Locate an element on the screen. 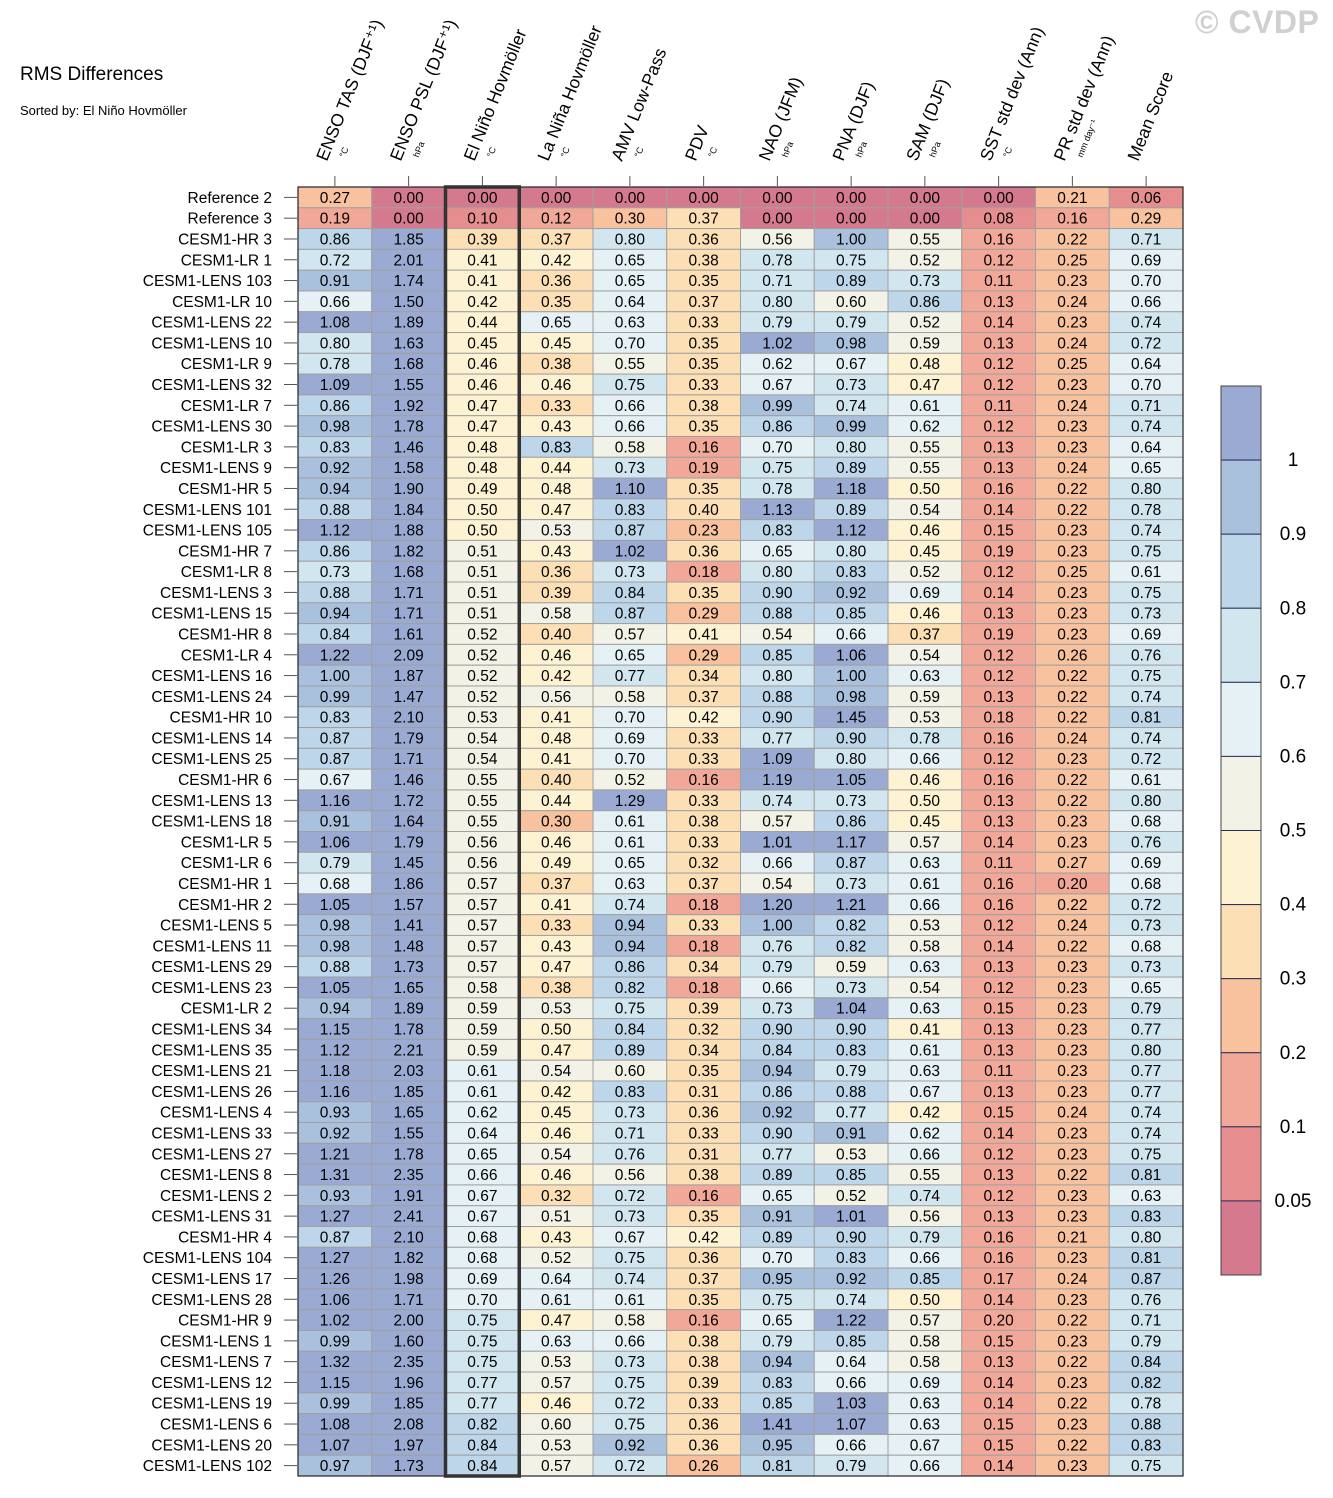 The width and height of the screenshot is (1333, 1498). row-label: CESM1-LR 5 is located at coordinates (226, 842).